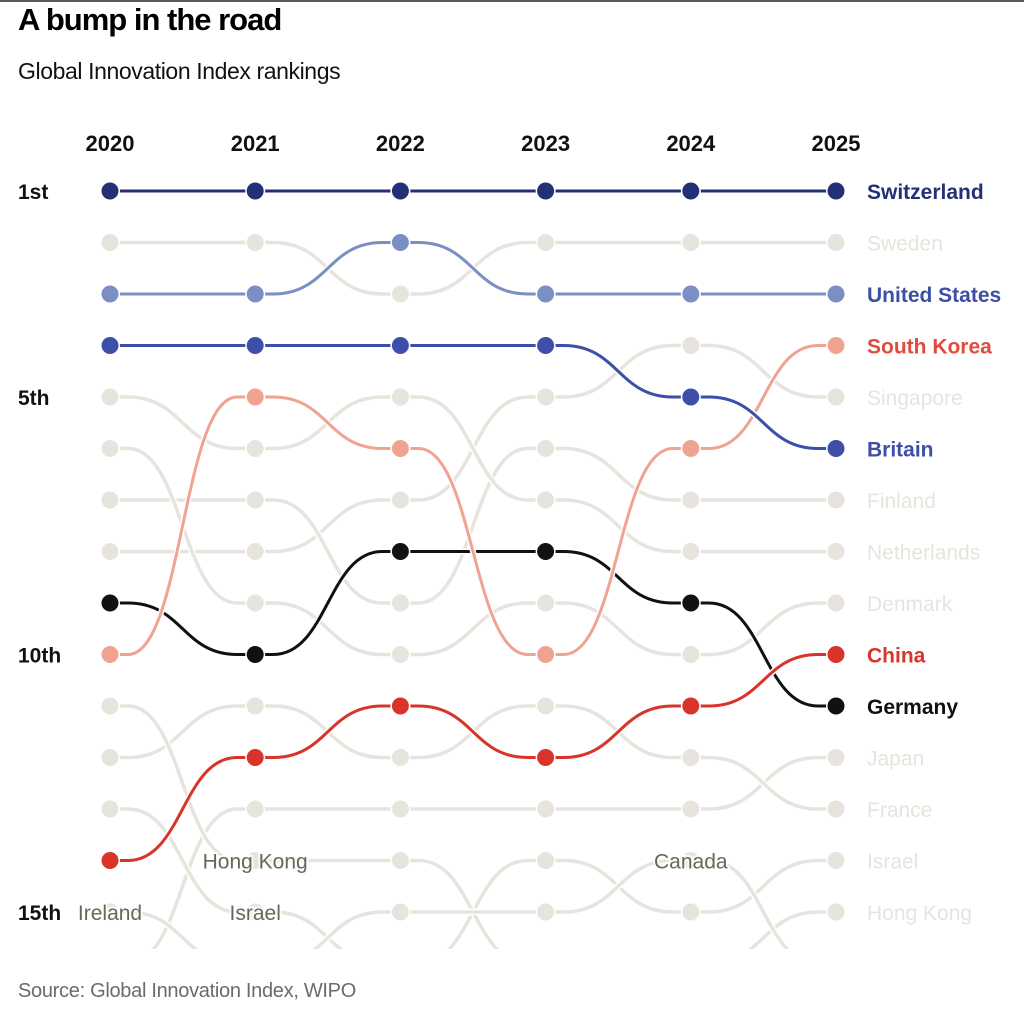 This screenshot has width=1024, height=1024. Describe the element at coordinates (836, 191) in the screenshot. I see `dot-switzerland-2025` at that location.